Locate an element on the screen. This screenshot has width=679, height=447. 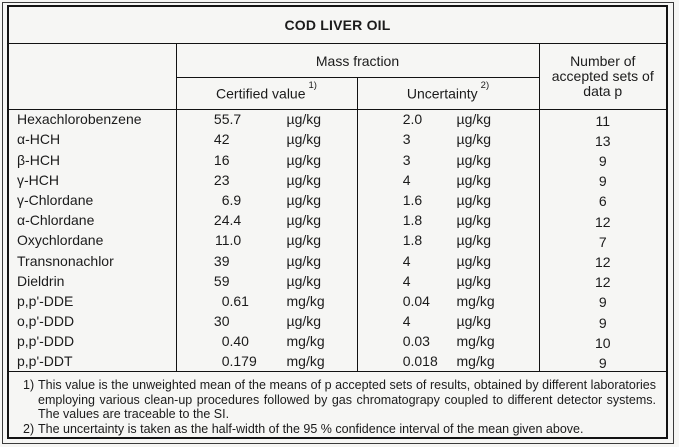
certified-value-cell: 42 µg/kg is located at coordinates (266, 139).